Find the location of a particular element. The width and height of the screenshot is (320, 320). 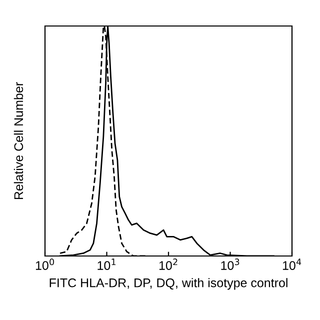

x-tick-label: 10$^{3}$ is located at coordinates (230, 264).